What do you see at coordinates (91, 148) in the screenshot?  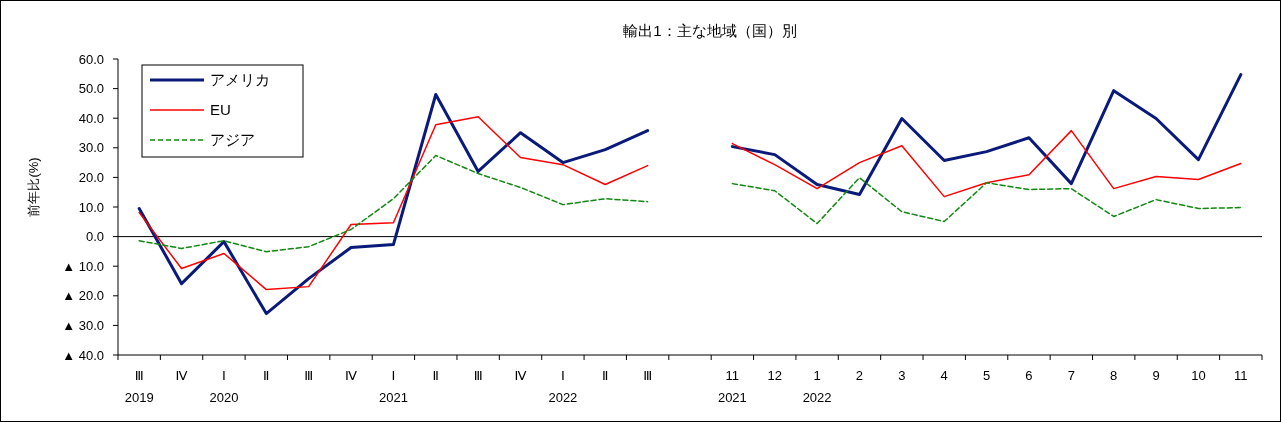 I see `y-tick-label: 30.0` at bounding box center [91, 148].